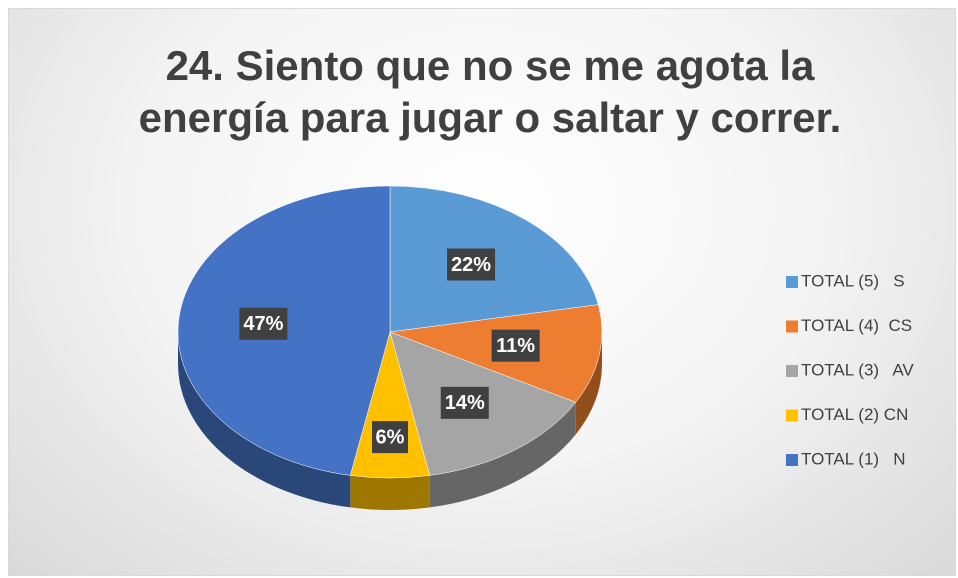  What do you see at coordinates (854, 414) in the screenshot?
I see `legend-label: TOTAL (2) CN` at bounding box center [854, 414].